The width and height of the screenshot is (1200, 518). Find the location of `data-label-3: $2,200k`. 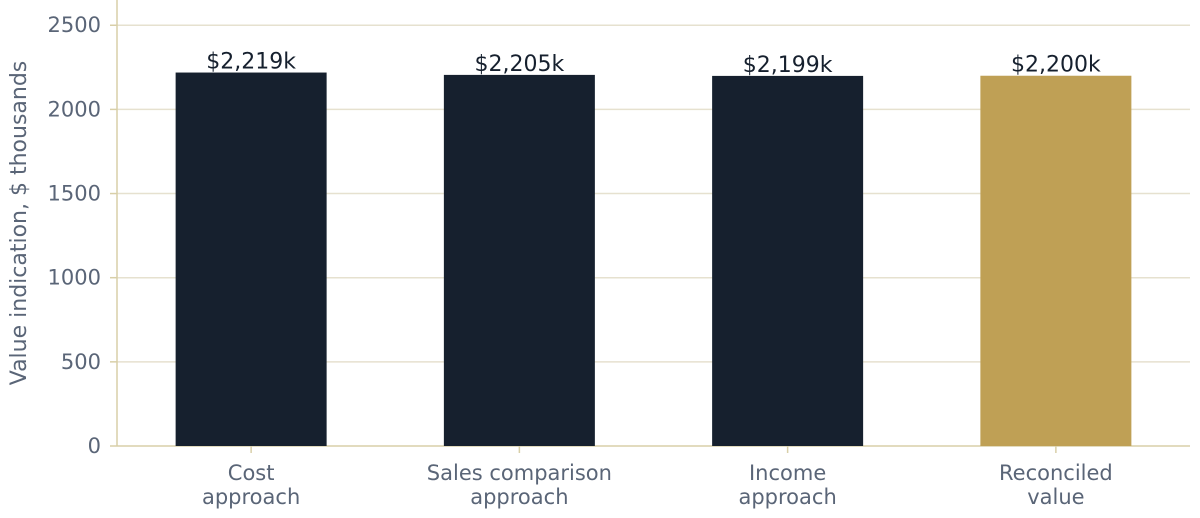

data-label-3: $2,200k is located at coordinates (1056, 65).